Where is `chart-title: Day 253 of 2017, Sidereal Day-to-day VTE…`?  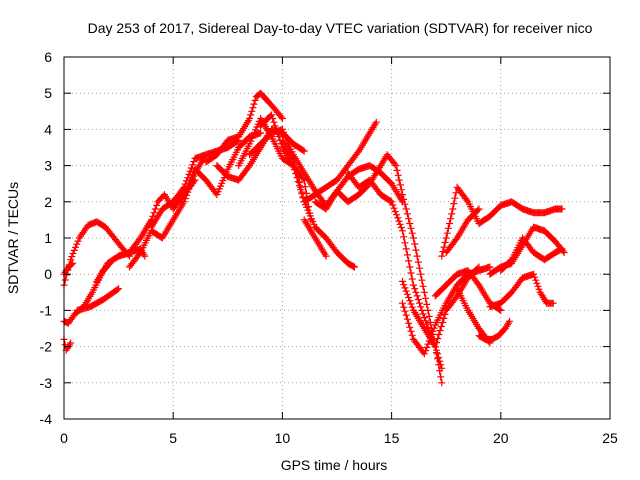 chart-title: Day 253 of 2017, Sidereal Day-to-day VTE… is located at coordinates (340, 28).